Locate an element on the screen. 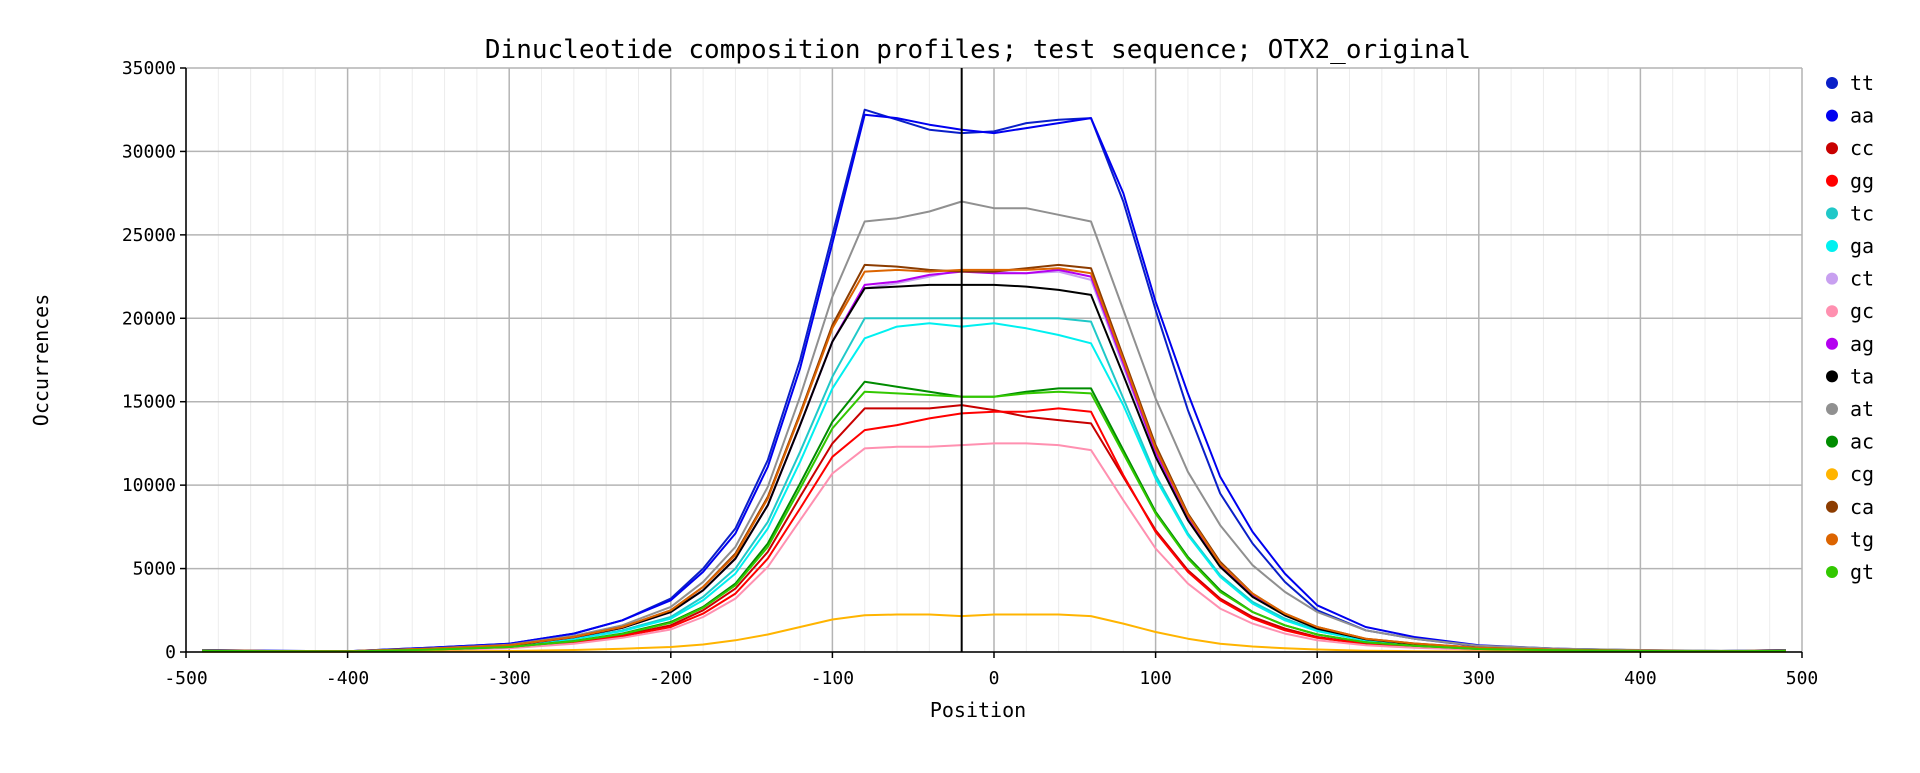 This screenshot has height=773, width=1920. y-tick-label: 10000 is located at coordinates (149, 485).